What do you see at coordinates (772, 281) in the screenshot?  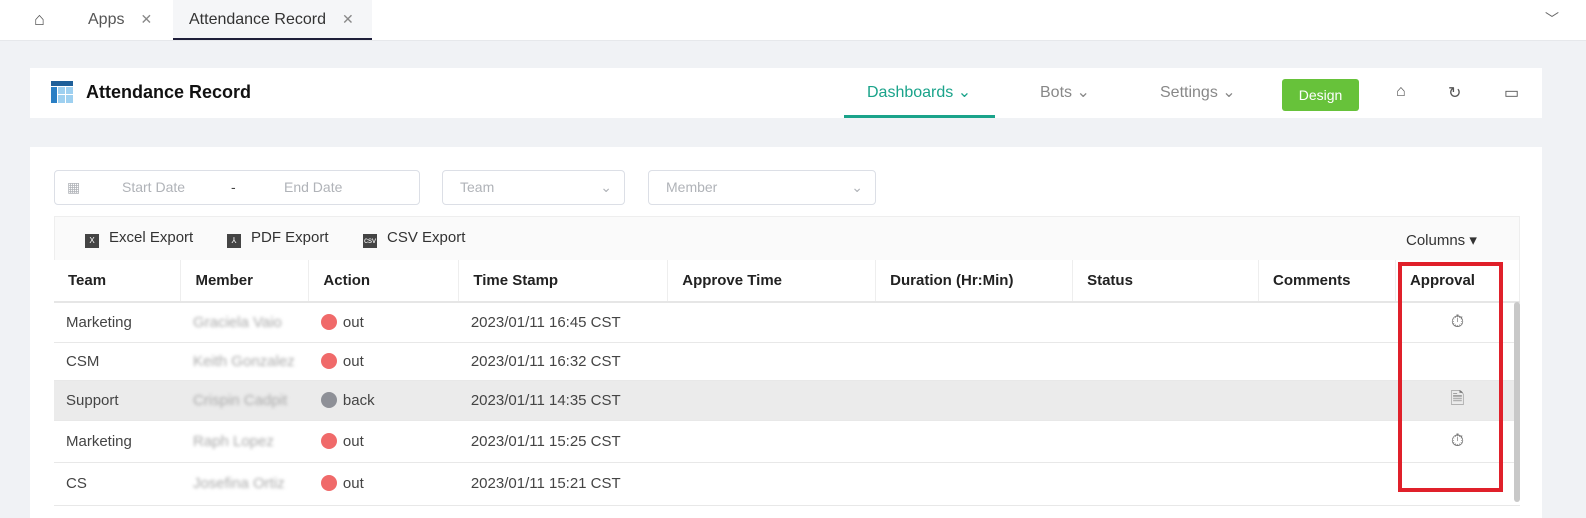 I see `column-header: Approve Time` at bounding box center [772, 281].